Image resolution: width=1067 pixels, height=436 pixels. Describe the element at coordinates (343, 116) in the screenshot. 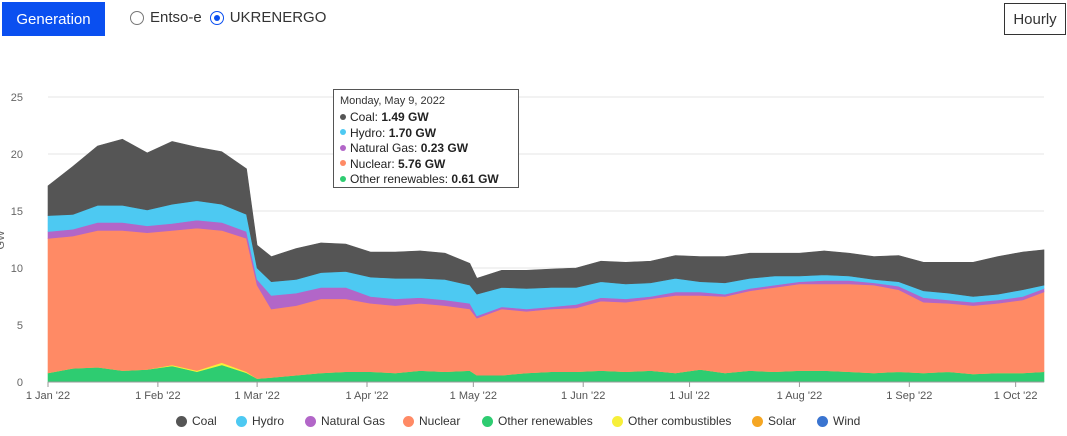

I see `tooltip-dot-coal` at that location.